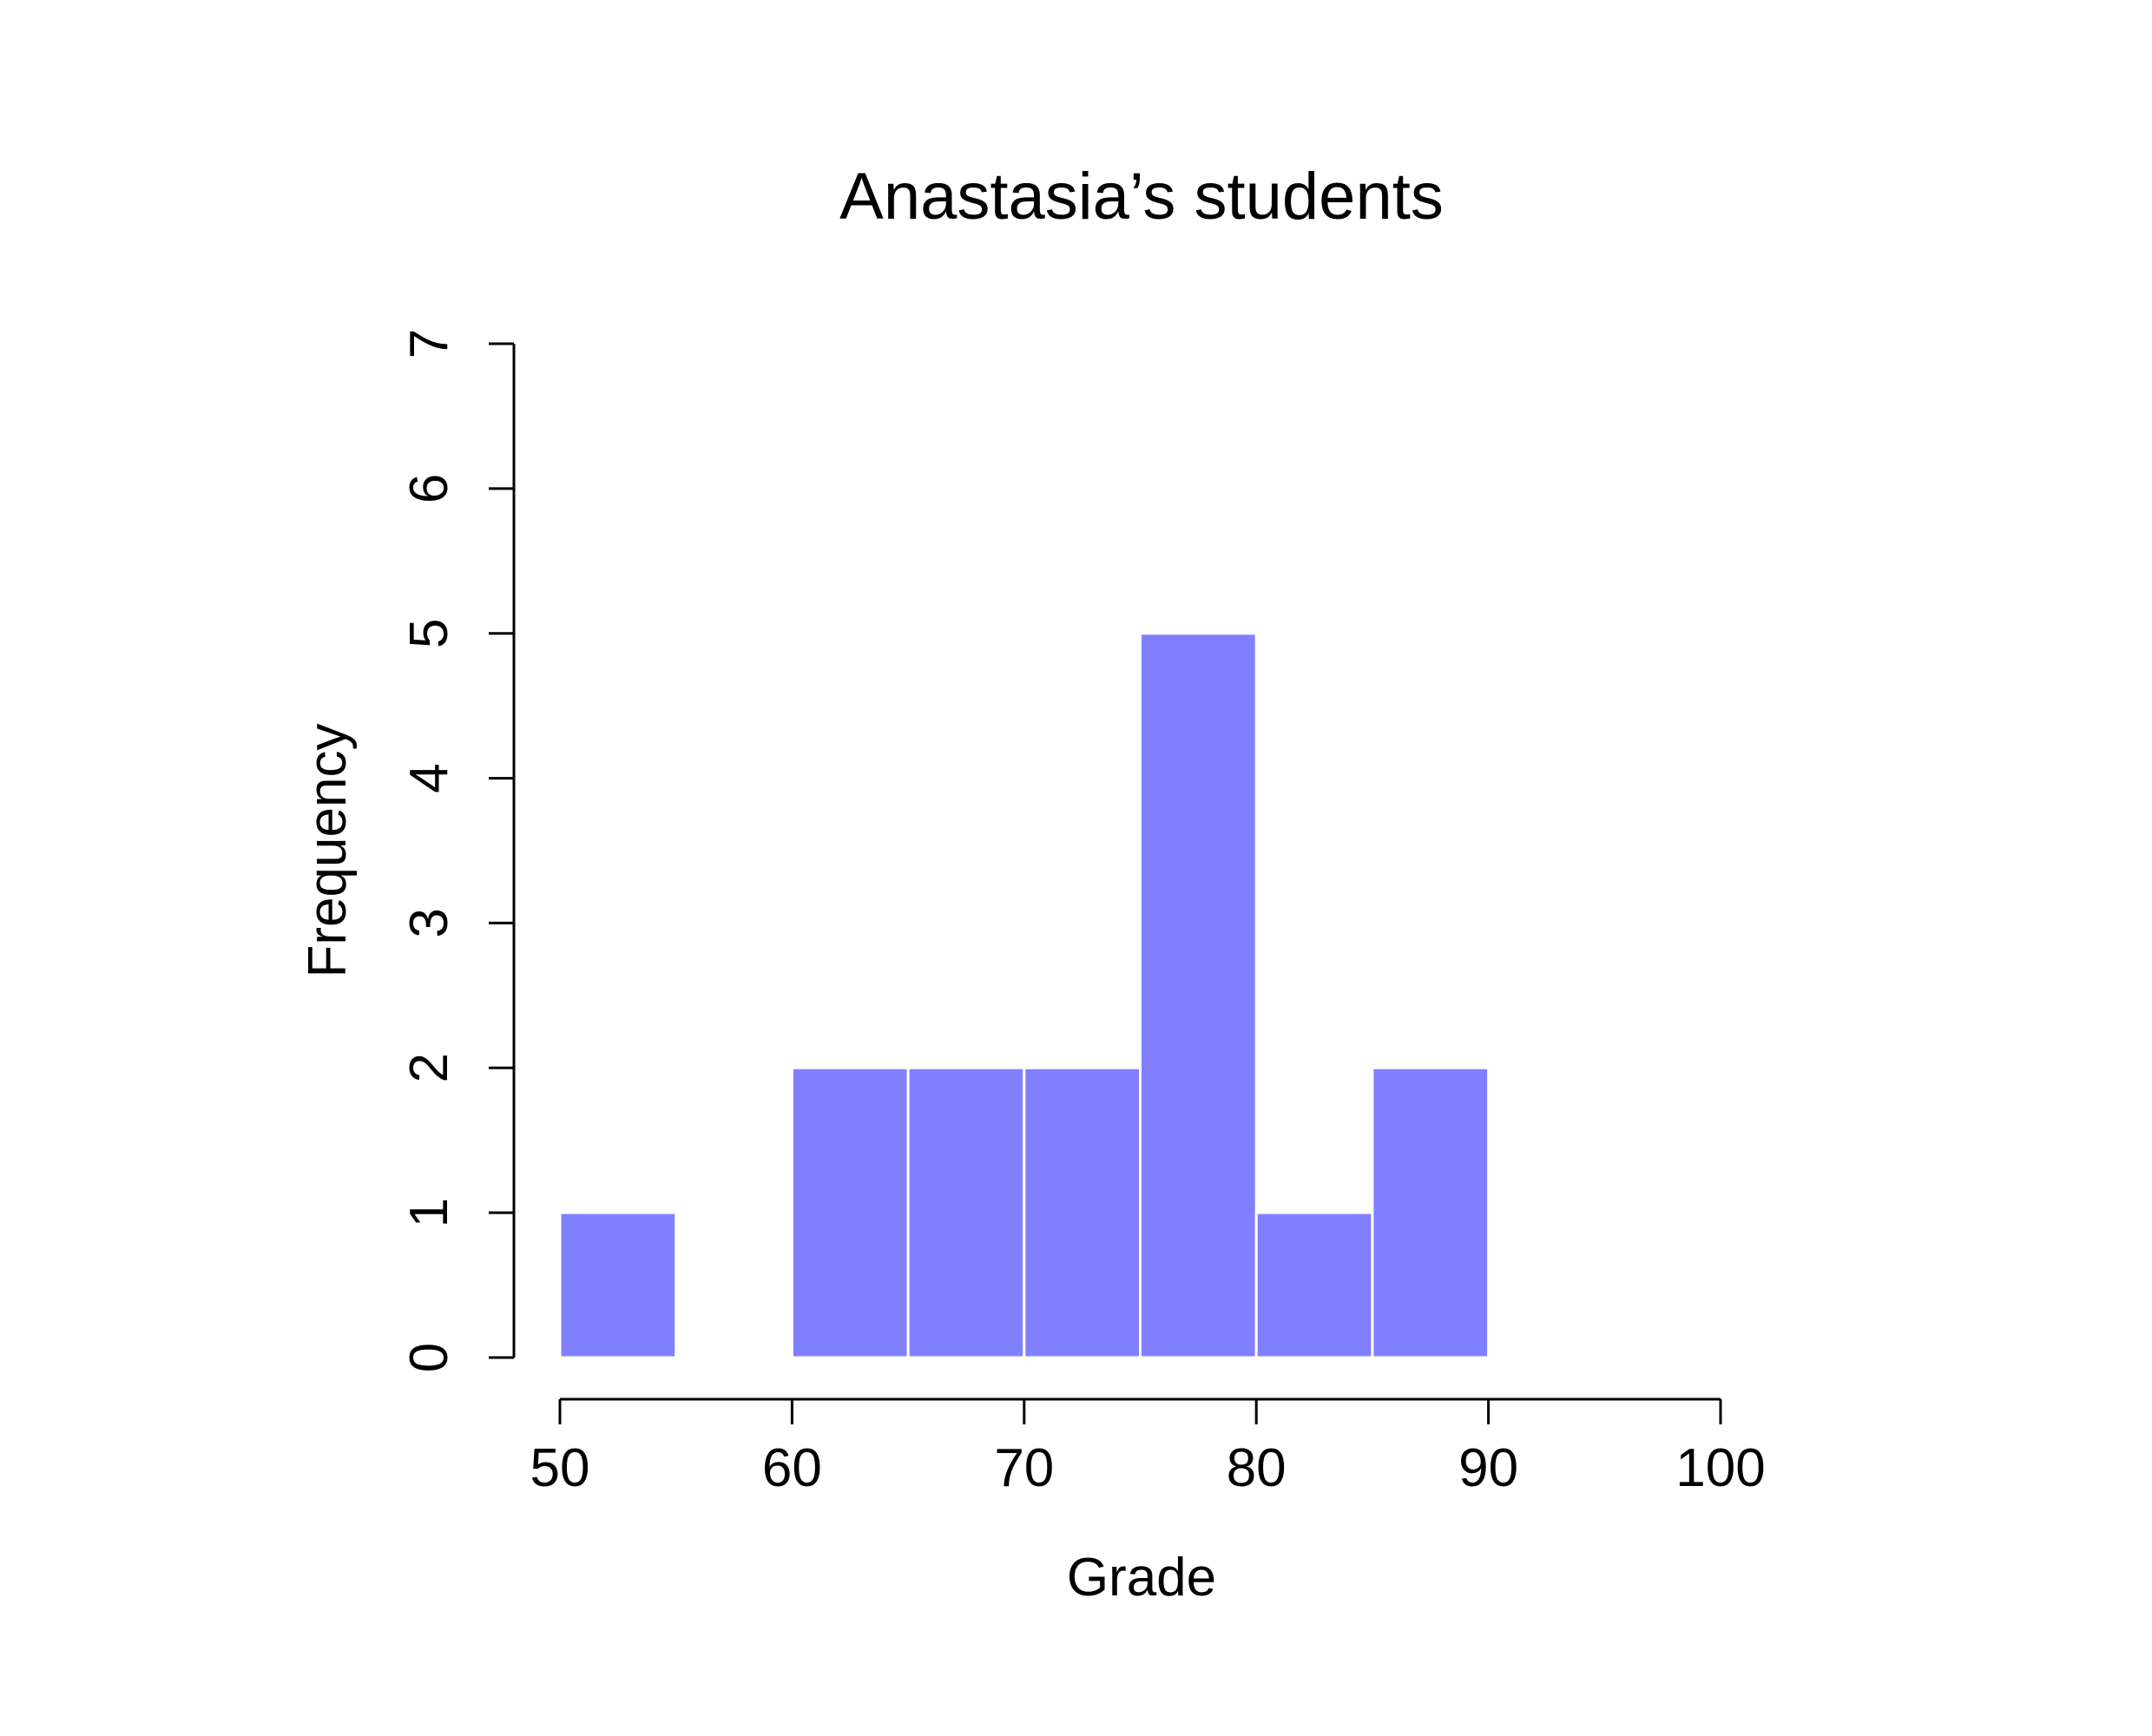 The width and height of the screenshot is (2152, 1736). What do you see at coordinates (328, 851) in the screenshot?
I see `y-axis-label: Frequency` at bounding box center [328, 851].